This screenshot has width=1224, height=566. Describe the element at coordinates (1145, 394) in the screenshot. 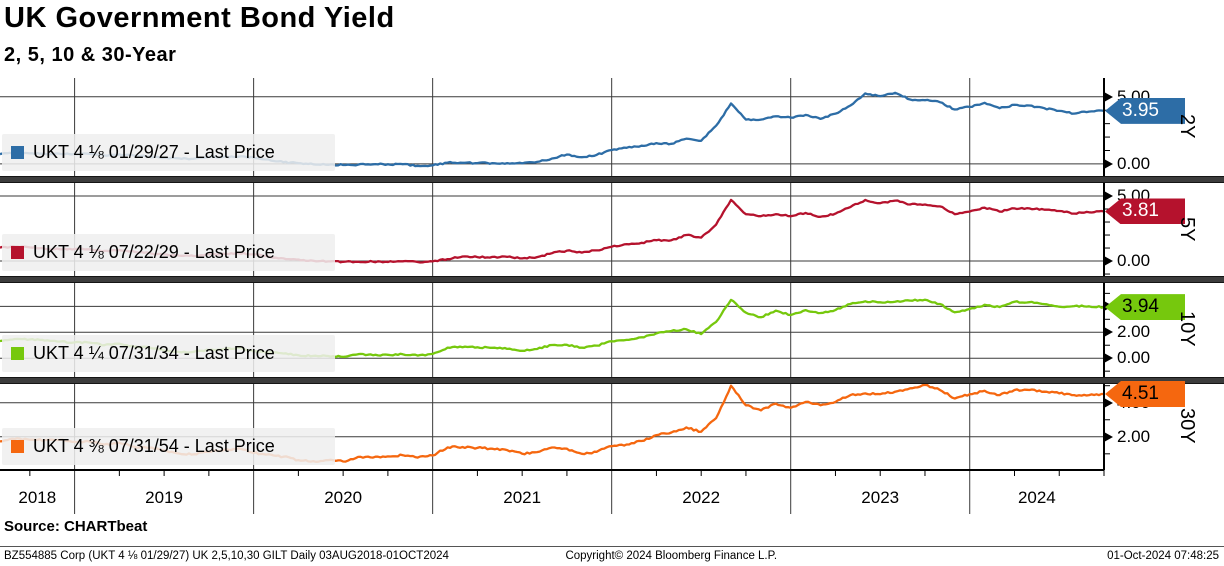

I see `last-price-badge-30Y: 4.51` at that location.